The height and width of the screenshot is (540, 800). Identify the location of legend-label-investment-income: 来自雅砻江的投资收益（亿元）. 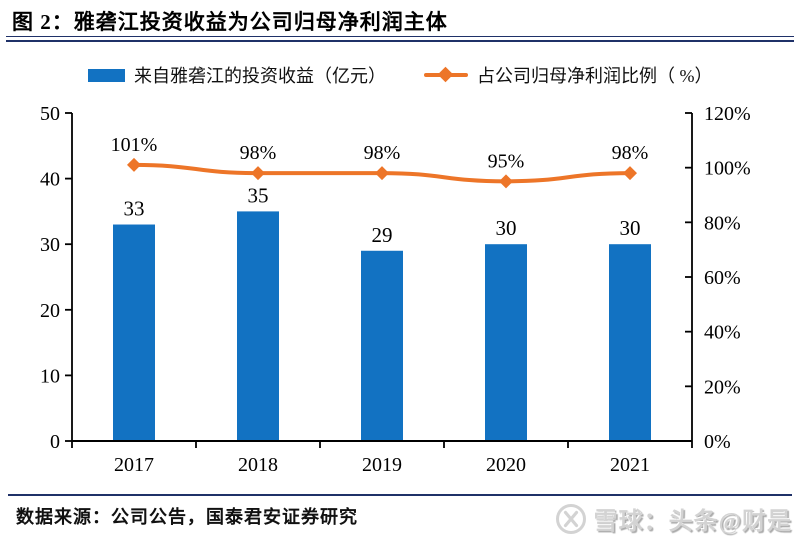
(260, 76).